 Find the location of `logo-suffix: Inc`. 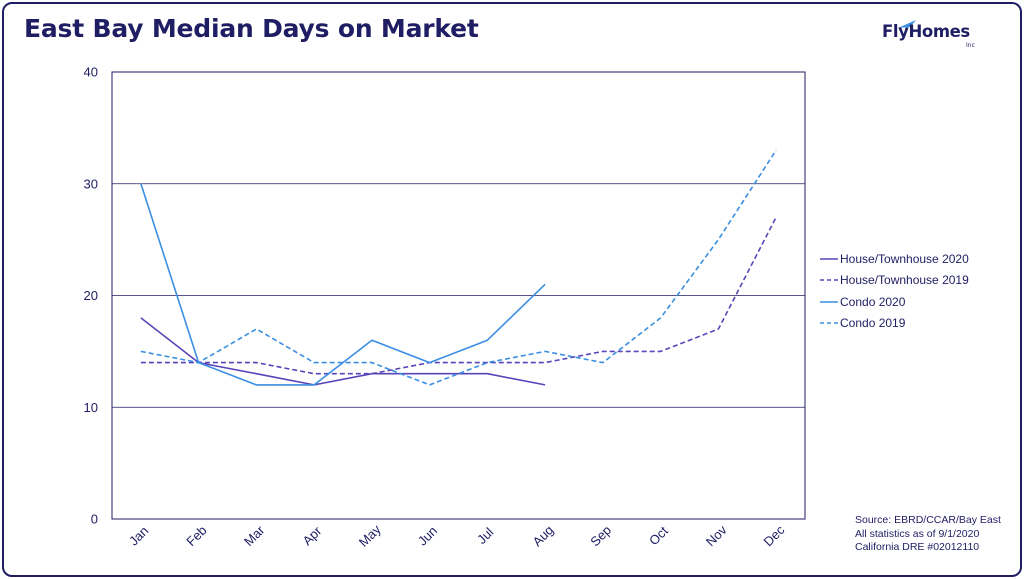

logo-suffix: Inc is located at coordinates (970, 45).